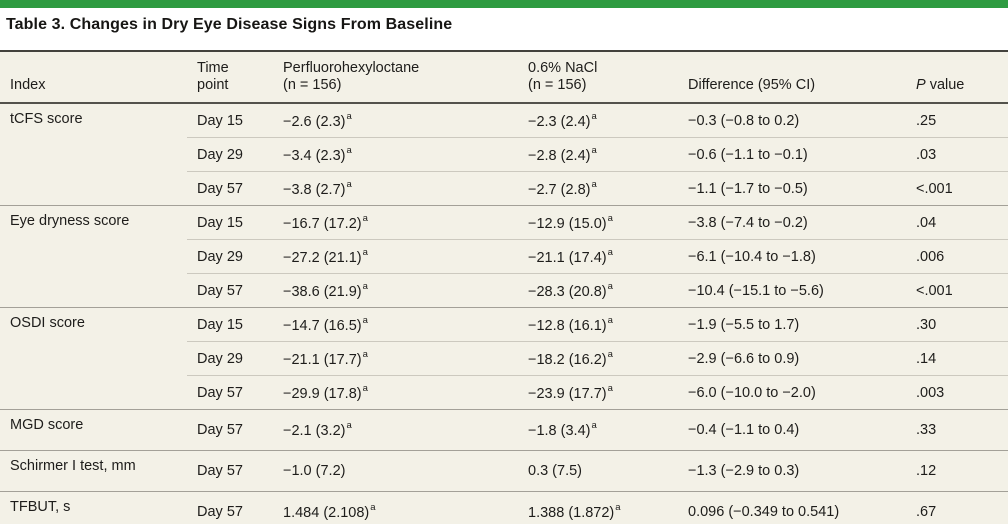 This screenshot has width=1008, height=524. What do you see at coordinates (230, 77) in the screenshot?
I see `column-header-time-point: Time point` at bounding box center [230, 77].